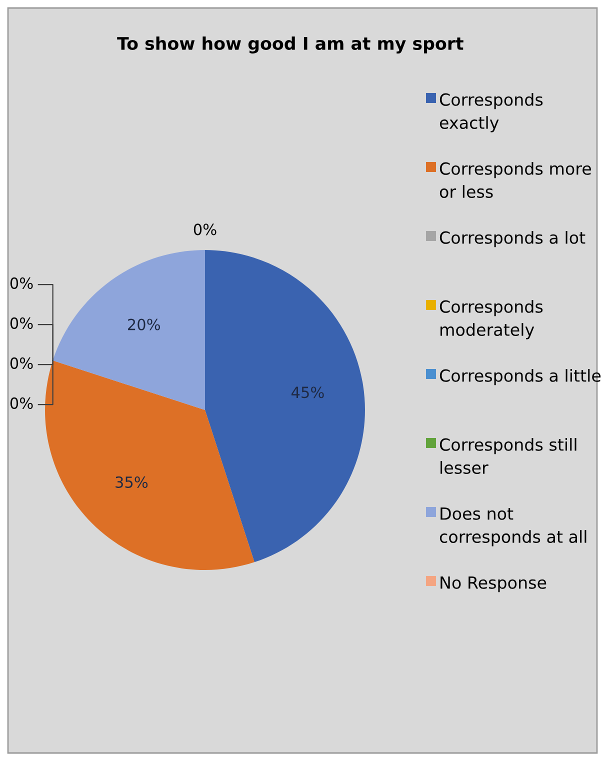 Image resolution: width=605 pixels, height=761 pixels. I want to click on legend-label: Corresponds a lot, so click(513, 239).